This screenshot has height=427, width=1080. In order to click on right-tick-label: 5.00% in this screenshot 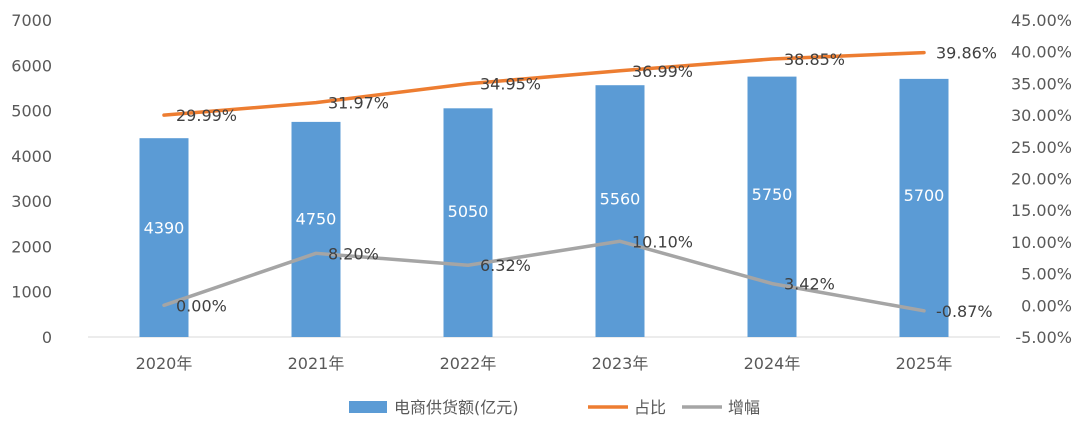, I will do `click(1046, 274)`.